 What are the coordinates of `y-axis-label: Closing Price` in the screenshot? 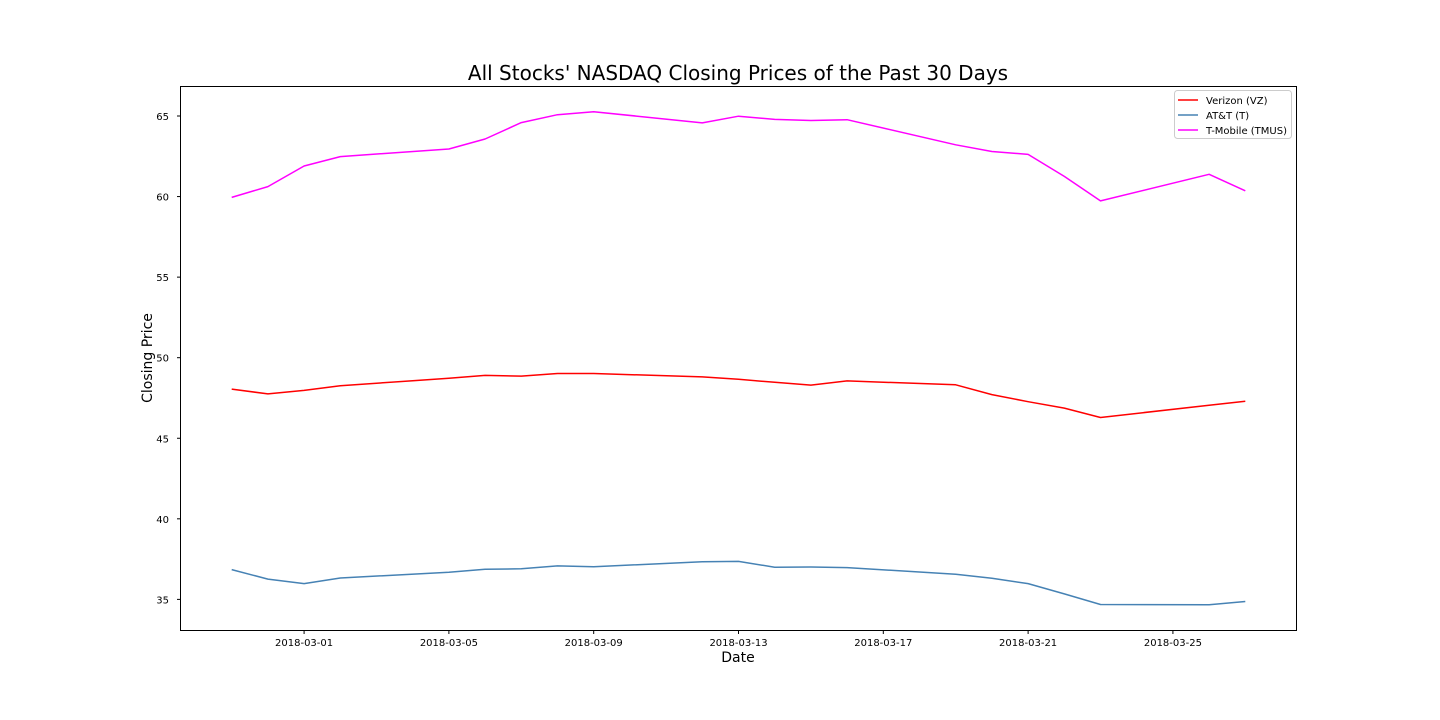 It's located at (148, 358).